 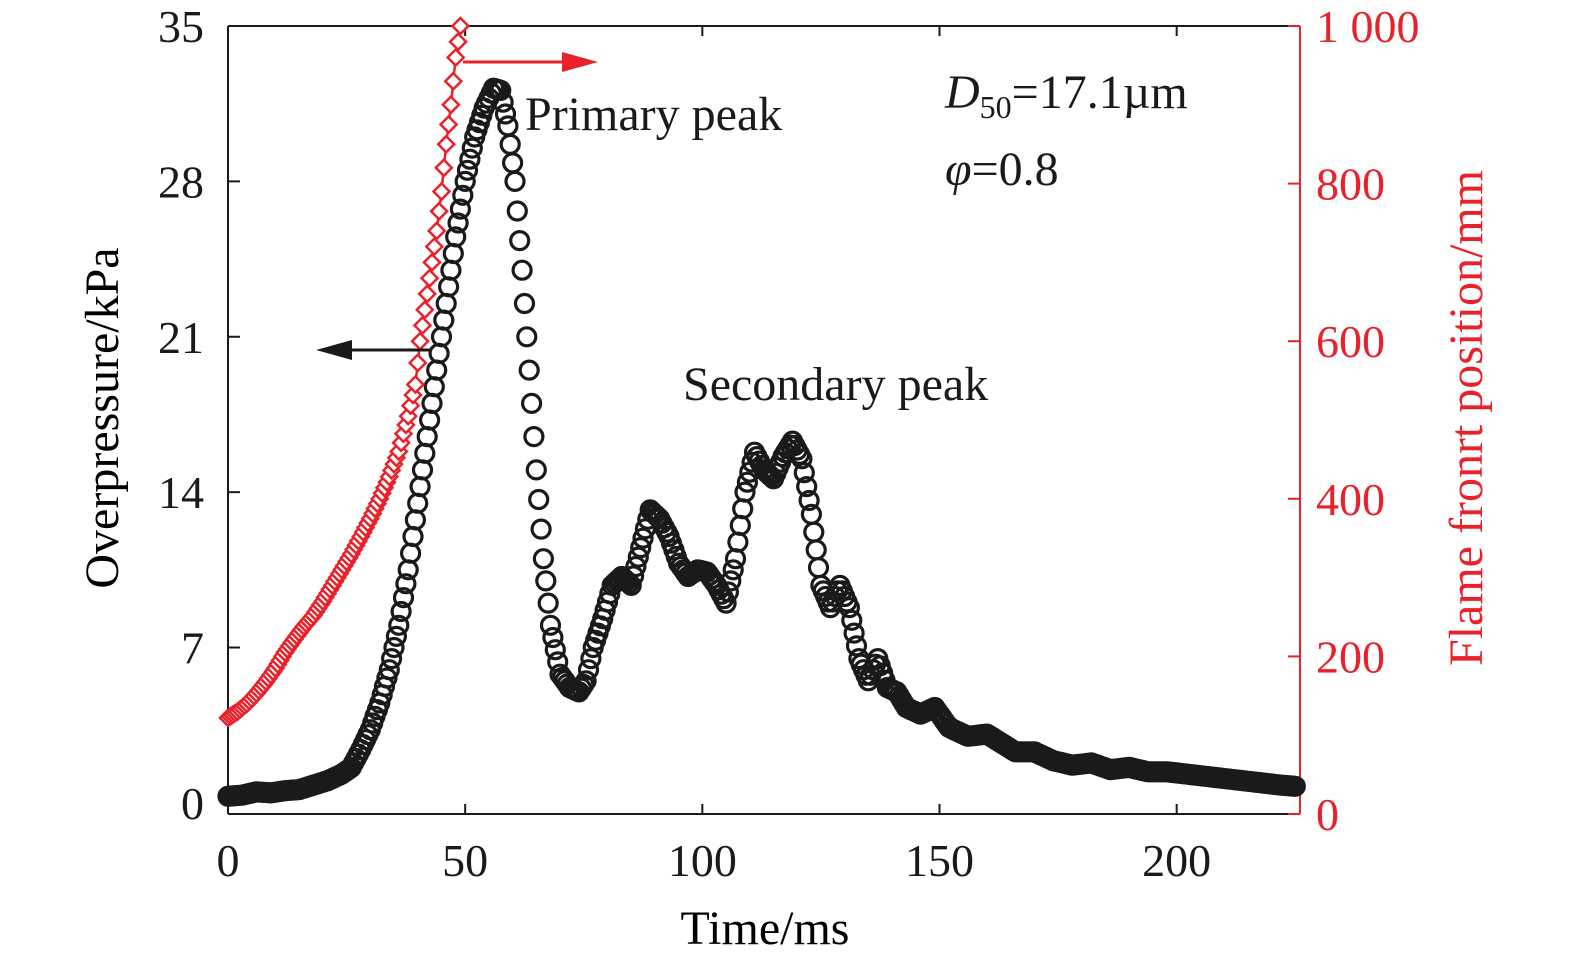 I want to click on primary-peak-label: Primary peak, so click(x=653, y=114).